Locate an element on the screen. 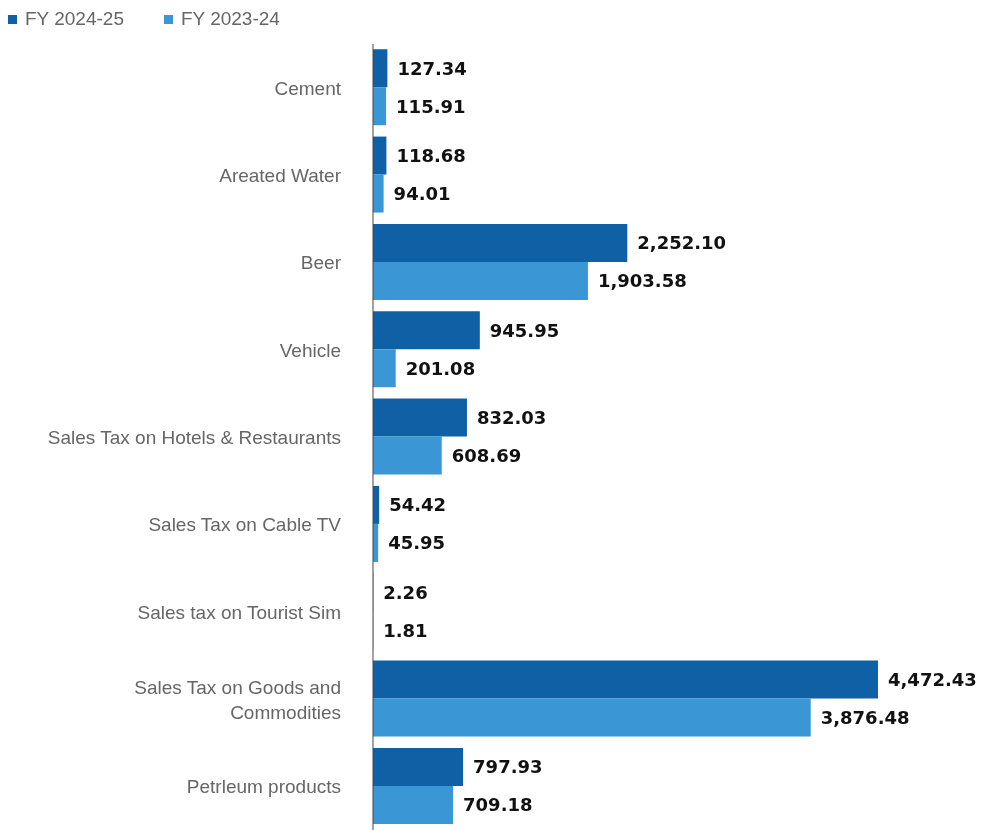  legend-label: FY 2024-25 is located at coordinates (74, 19).